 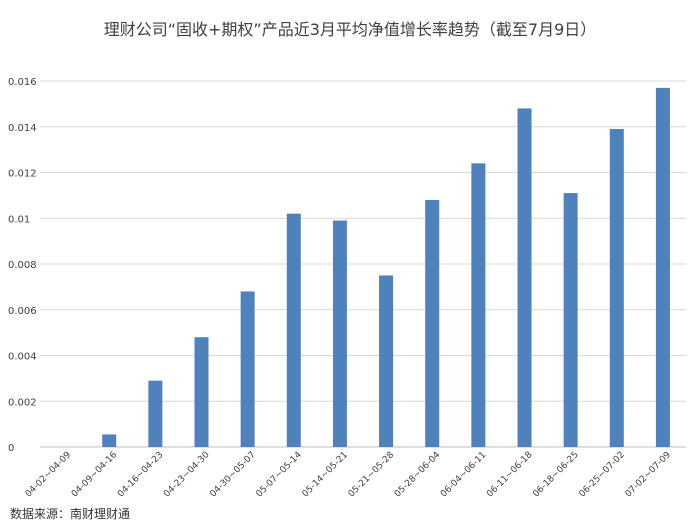 I want to click on x-tick-label: 05-28~06-04, so click(x=418, y=475).